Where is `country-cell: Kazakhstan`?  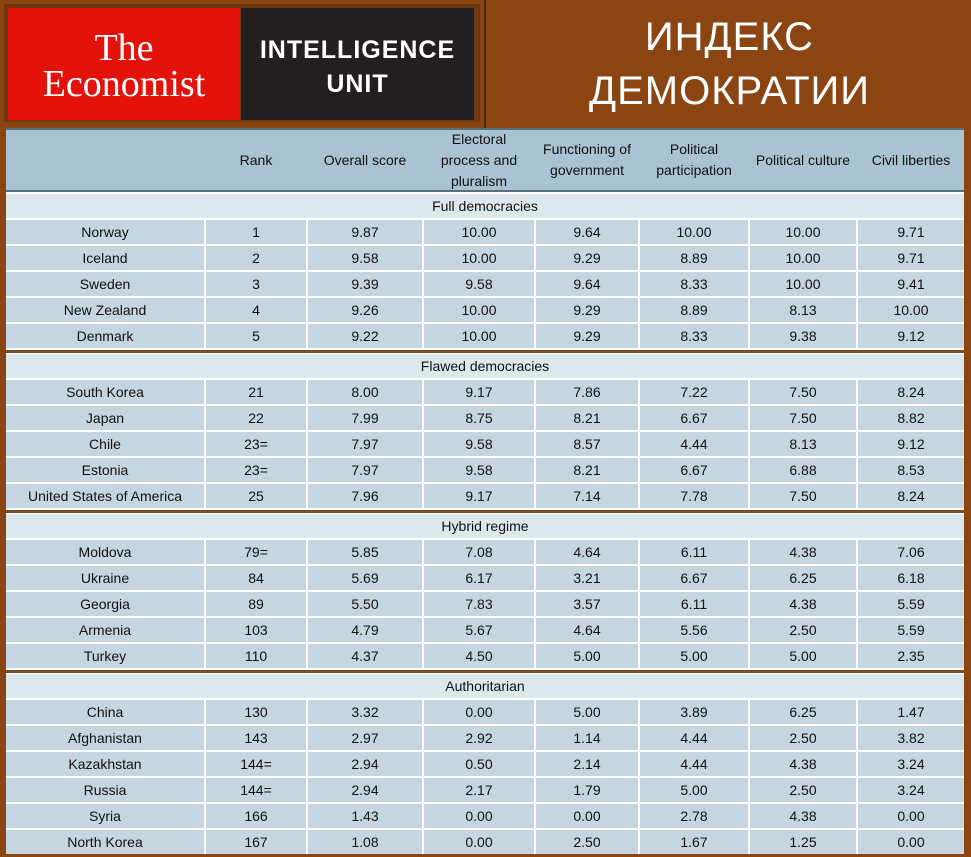
country-cell: Kazakhstan is located at coordinates (105, 764).